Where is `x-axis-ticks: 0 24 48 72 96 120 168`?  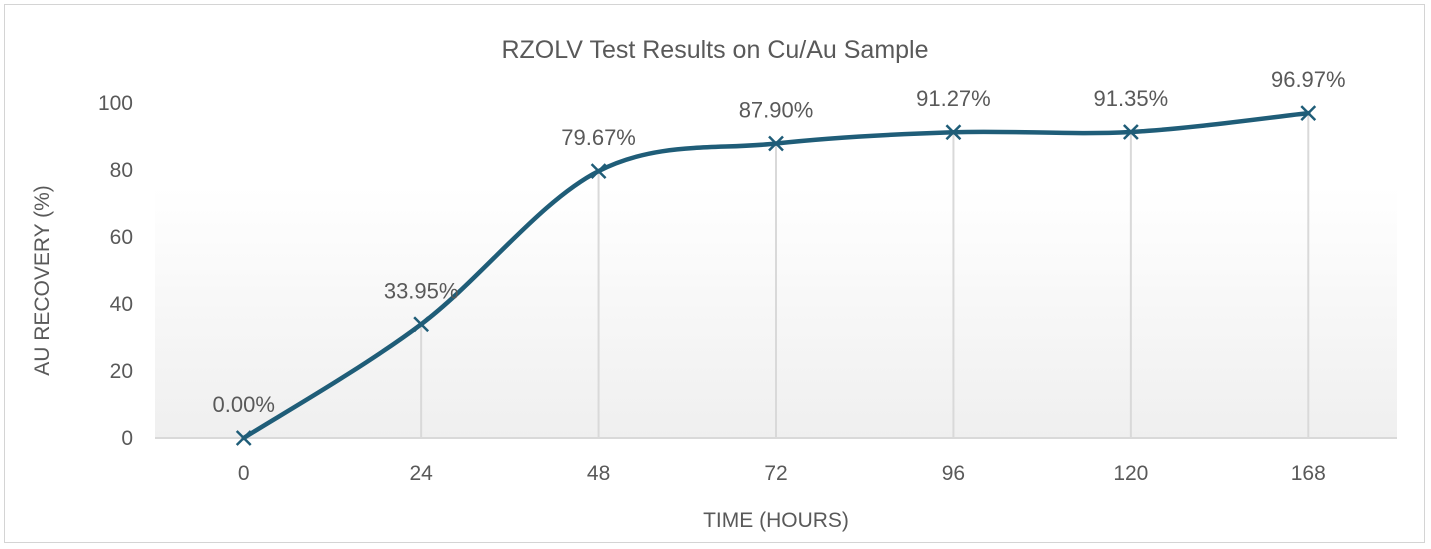 x-axis-ticks: 0 24 48 72 96 120 168 is located at coordinates (782, 473).